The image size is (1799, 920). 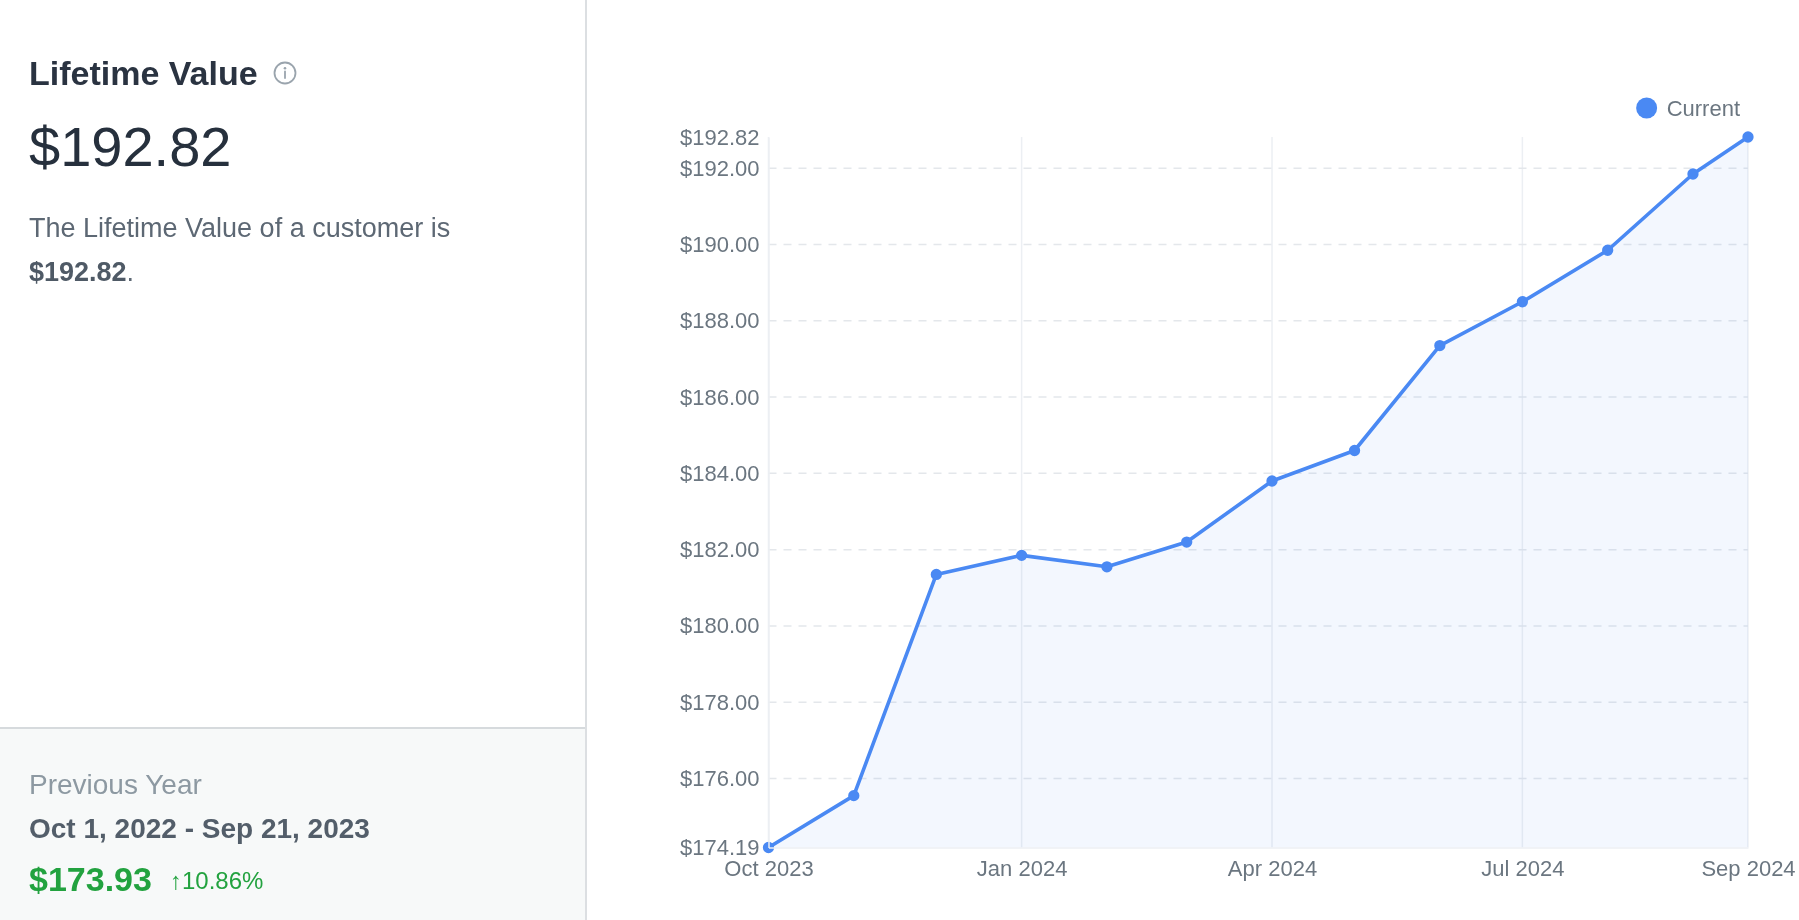 What do you see at coordinates (719, 321) in the screenshot?
I see `y-tick-label: $188.00` at bounding box center [719, 321].